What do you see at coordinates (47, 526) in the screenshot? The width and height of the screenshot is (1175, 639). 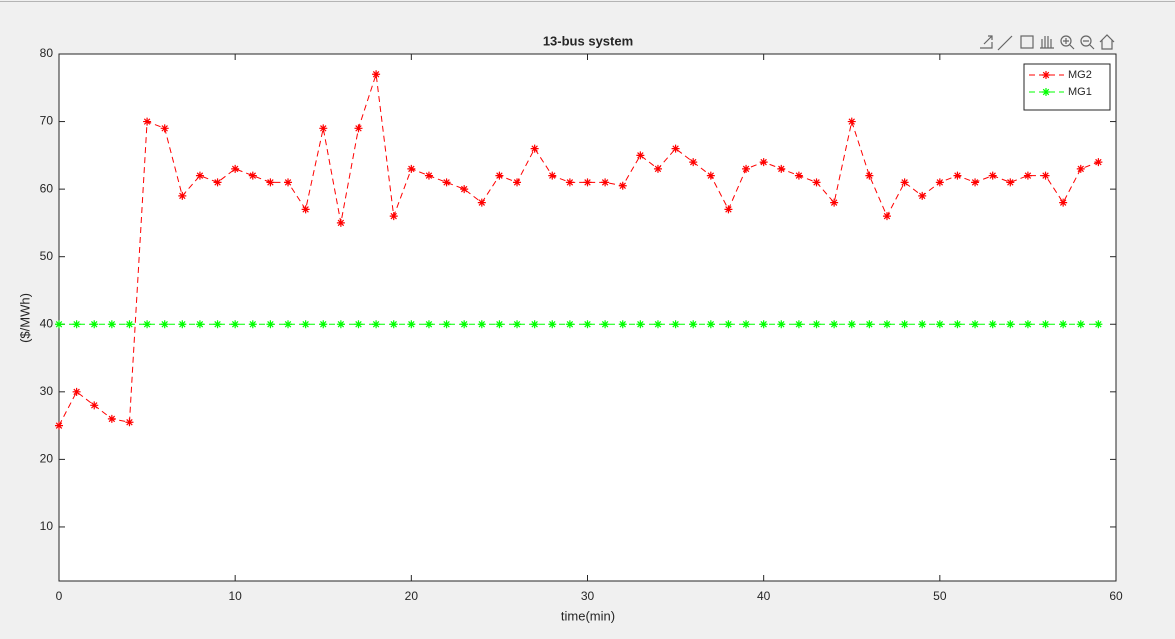 I see `y-tick-label: 10` at bounding box center [47, 526].